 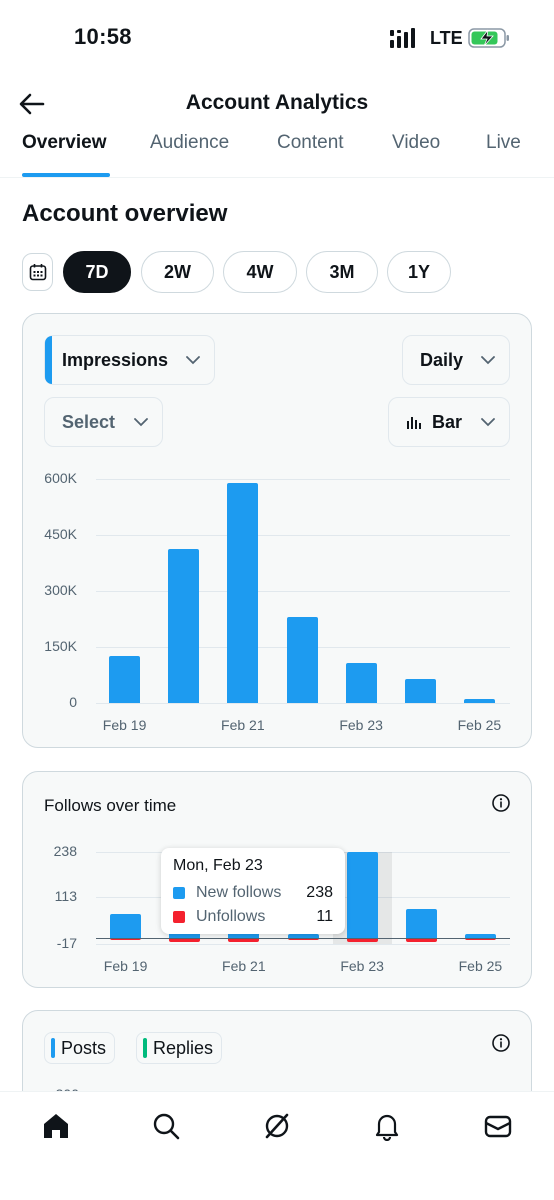 I want to click on y-tick-label: -17, so click(x=66, y=943).